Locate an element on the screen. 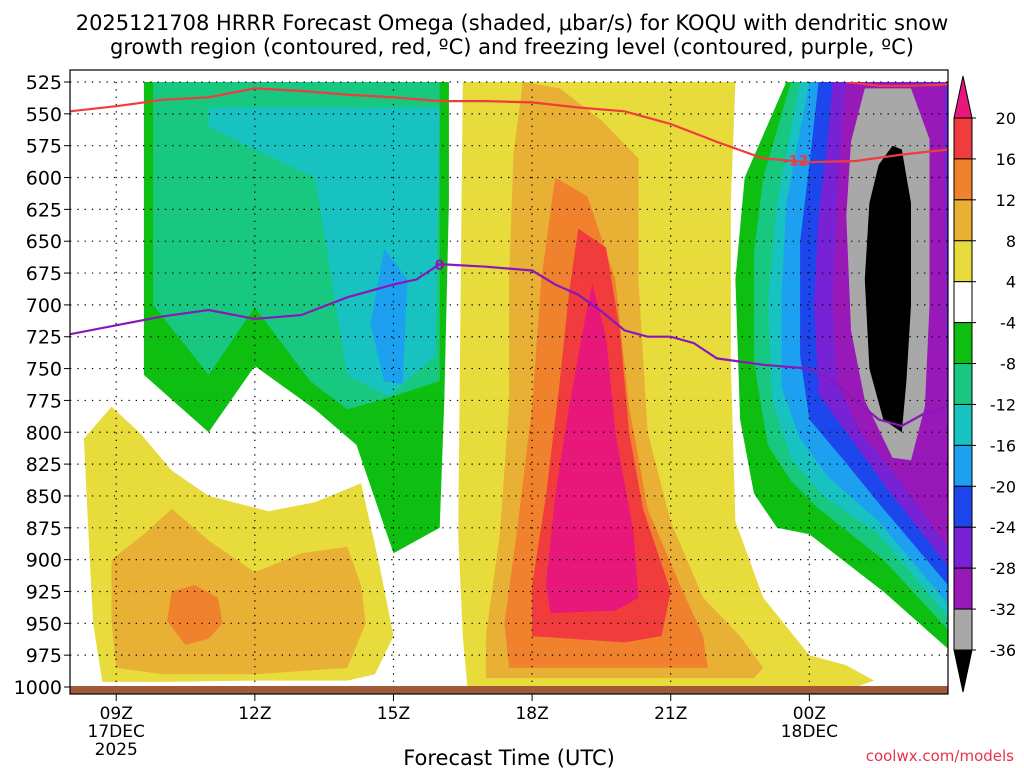 Image resolution: width=1024 pixels, height=768 pixels. x-tick-label: 21Z is located at coordinates (670, 714).